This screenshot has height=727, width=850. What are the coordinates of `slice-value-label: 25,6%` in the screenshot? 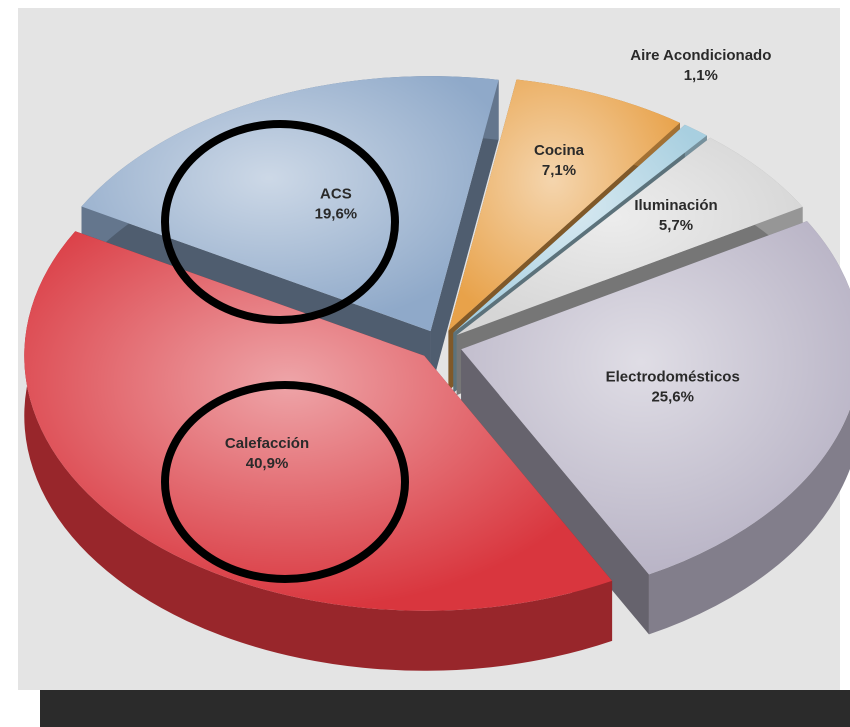 It's located at (672, 397).